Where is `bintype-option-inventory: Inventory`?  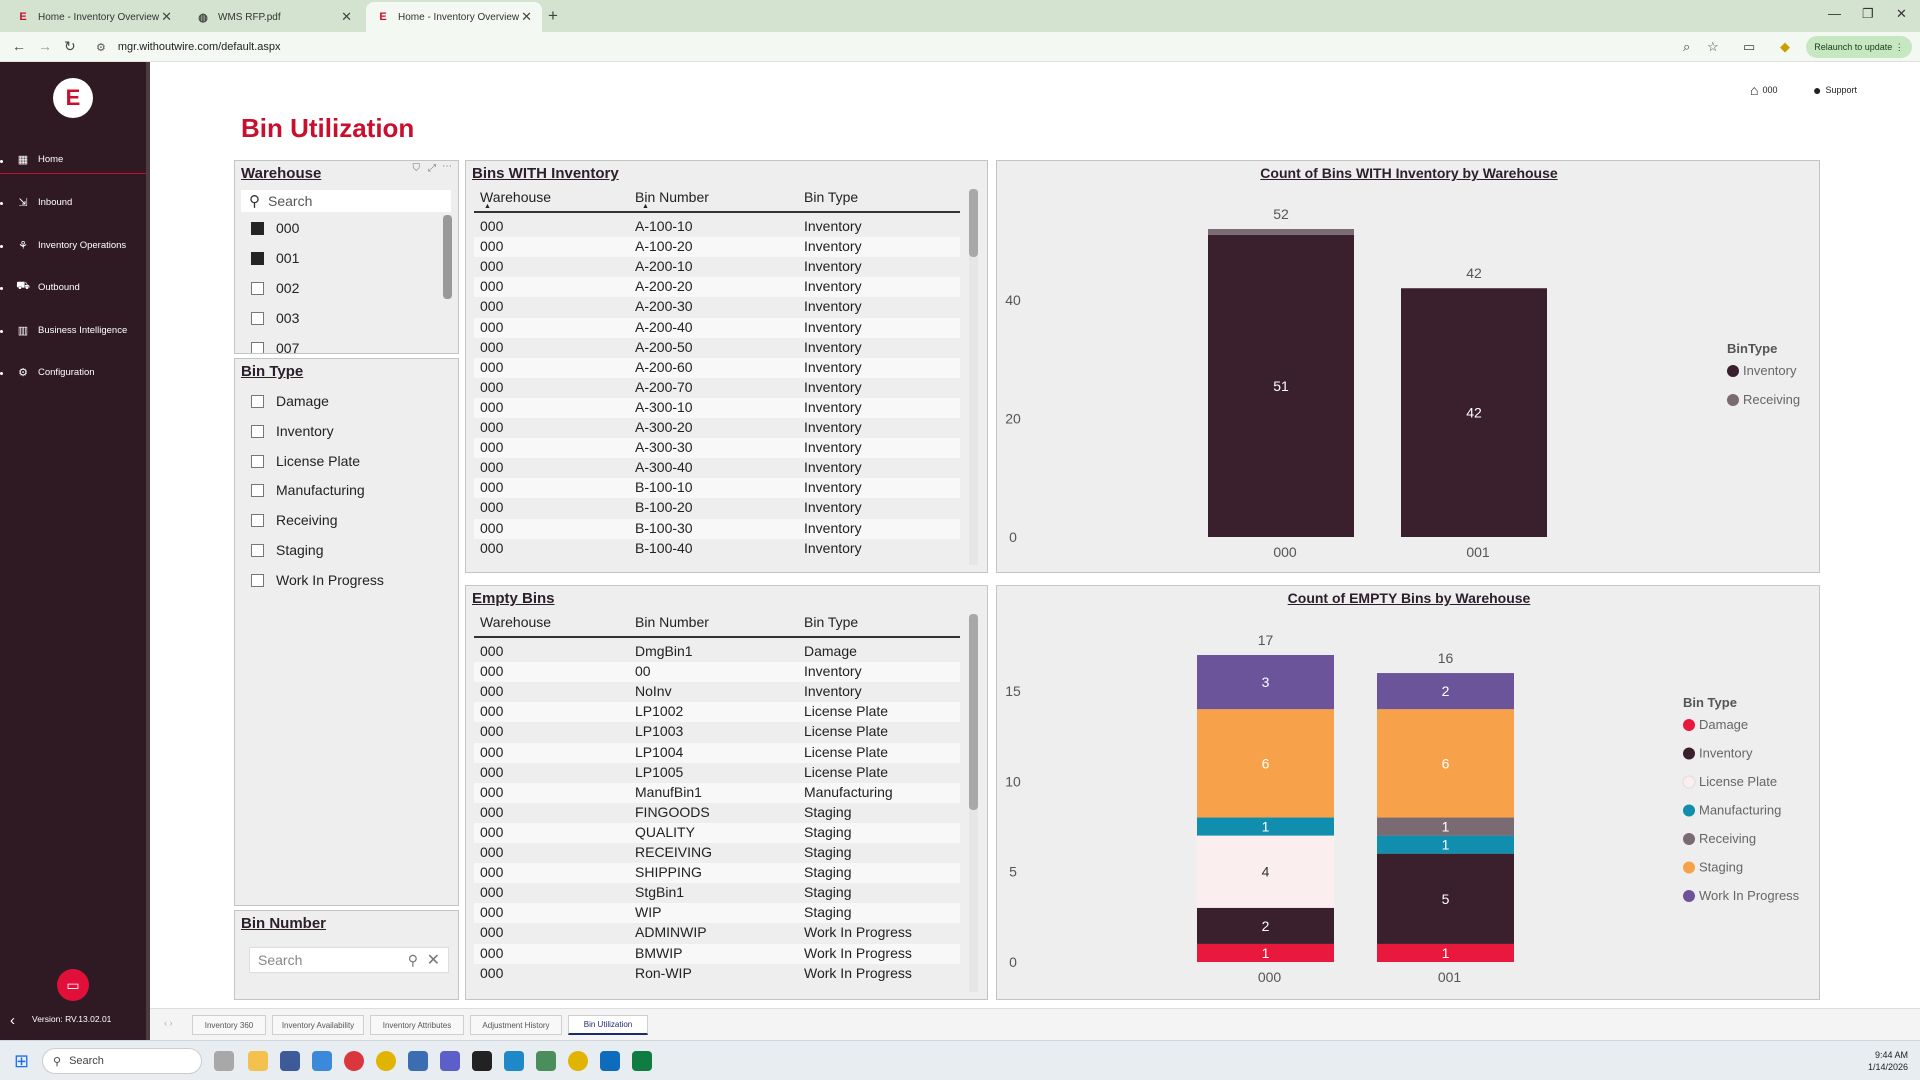 bintype-option-inventory: Inventory is located at coordinates (292, 431).